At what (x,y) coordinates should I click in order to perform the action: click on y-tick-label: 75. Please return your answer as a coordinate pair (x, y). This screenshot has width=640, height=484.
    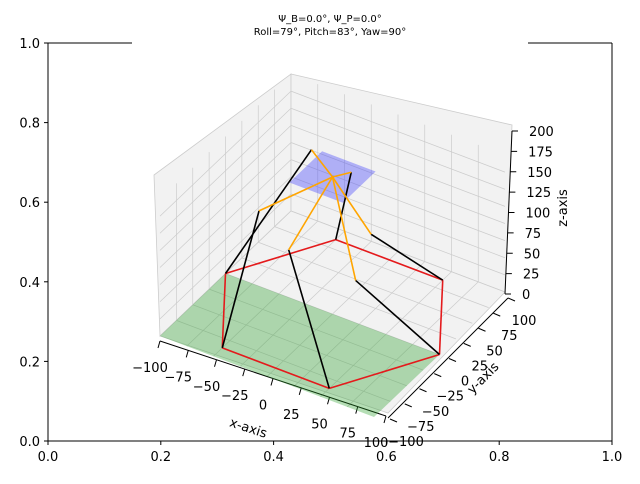
    Looking at the image, I should click on (509, 336).